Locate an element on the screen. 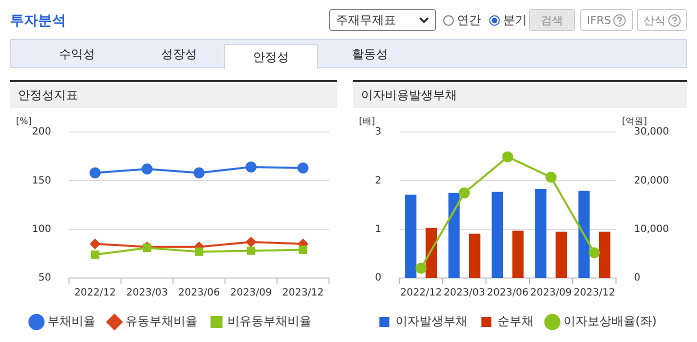  y2-tick-label: 10,000 is located at coordinates (652, 229).